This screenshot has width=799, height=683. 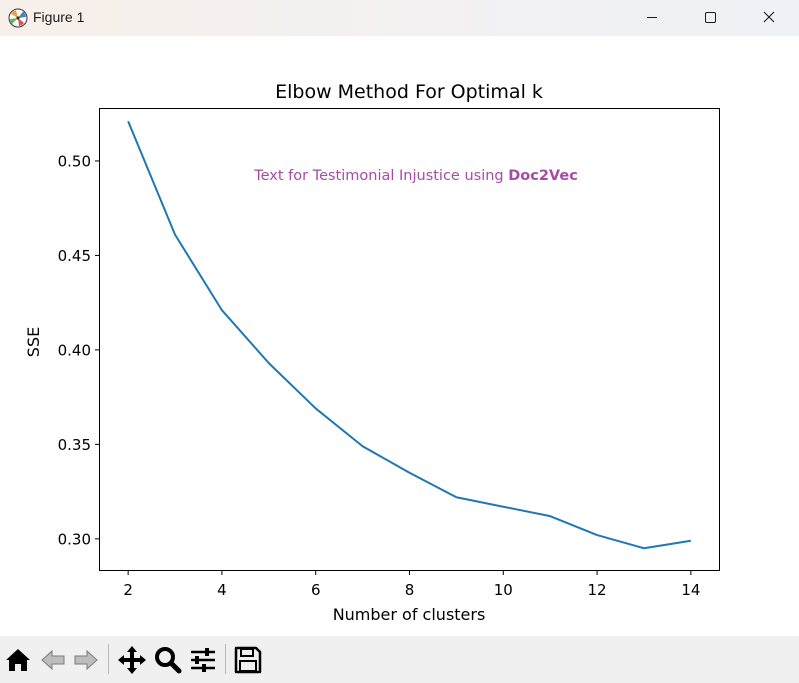 What do you see at coordinates (543, 176) in the screenshot?
I see `annotation-bold: Doc2Vec` at bounding box center [543, 176].